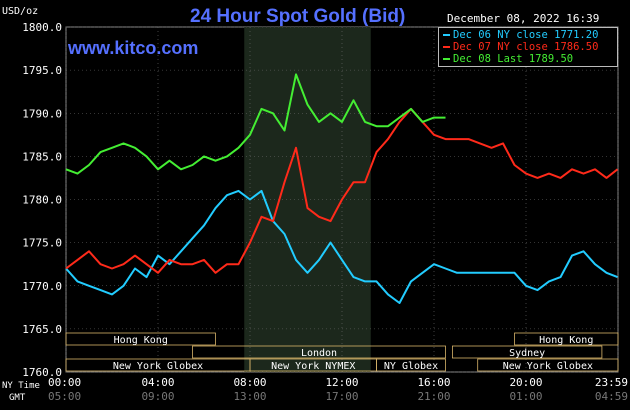  What do you see at coordinates (157, 382) in the screenshot?
I see `x-tick-label-ny: 04:00` at bounding box center [157, 382].